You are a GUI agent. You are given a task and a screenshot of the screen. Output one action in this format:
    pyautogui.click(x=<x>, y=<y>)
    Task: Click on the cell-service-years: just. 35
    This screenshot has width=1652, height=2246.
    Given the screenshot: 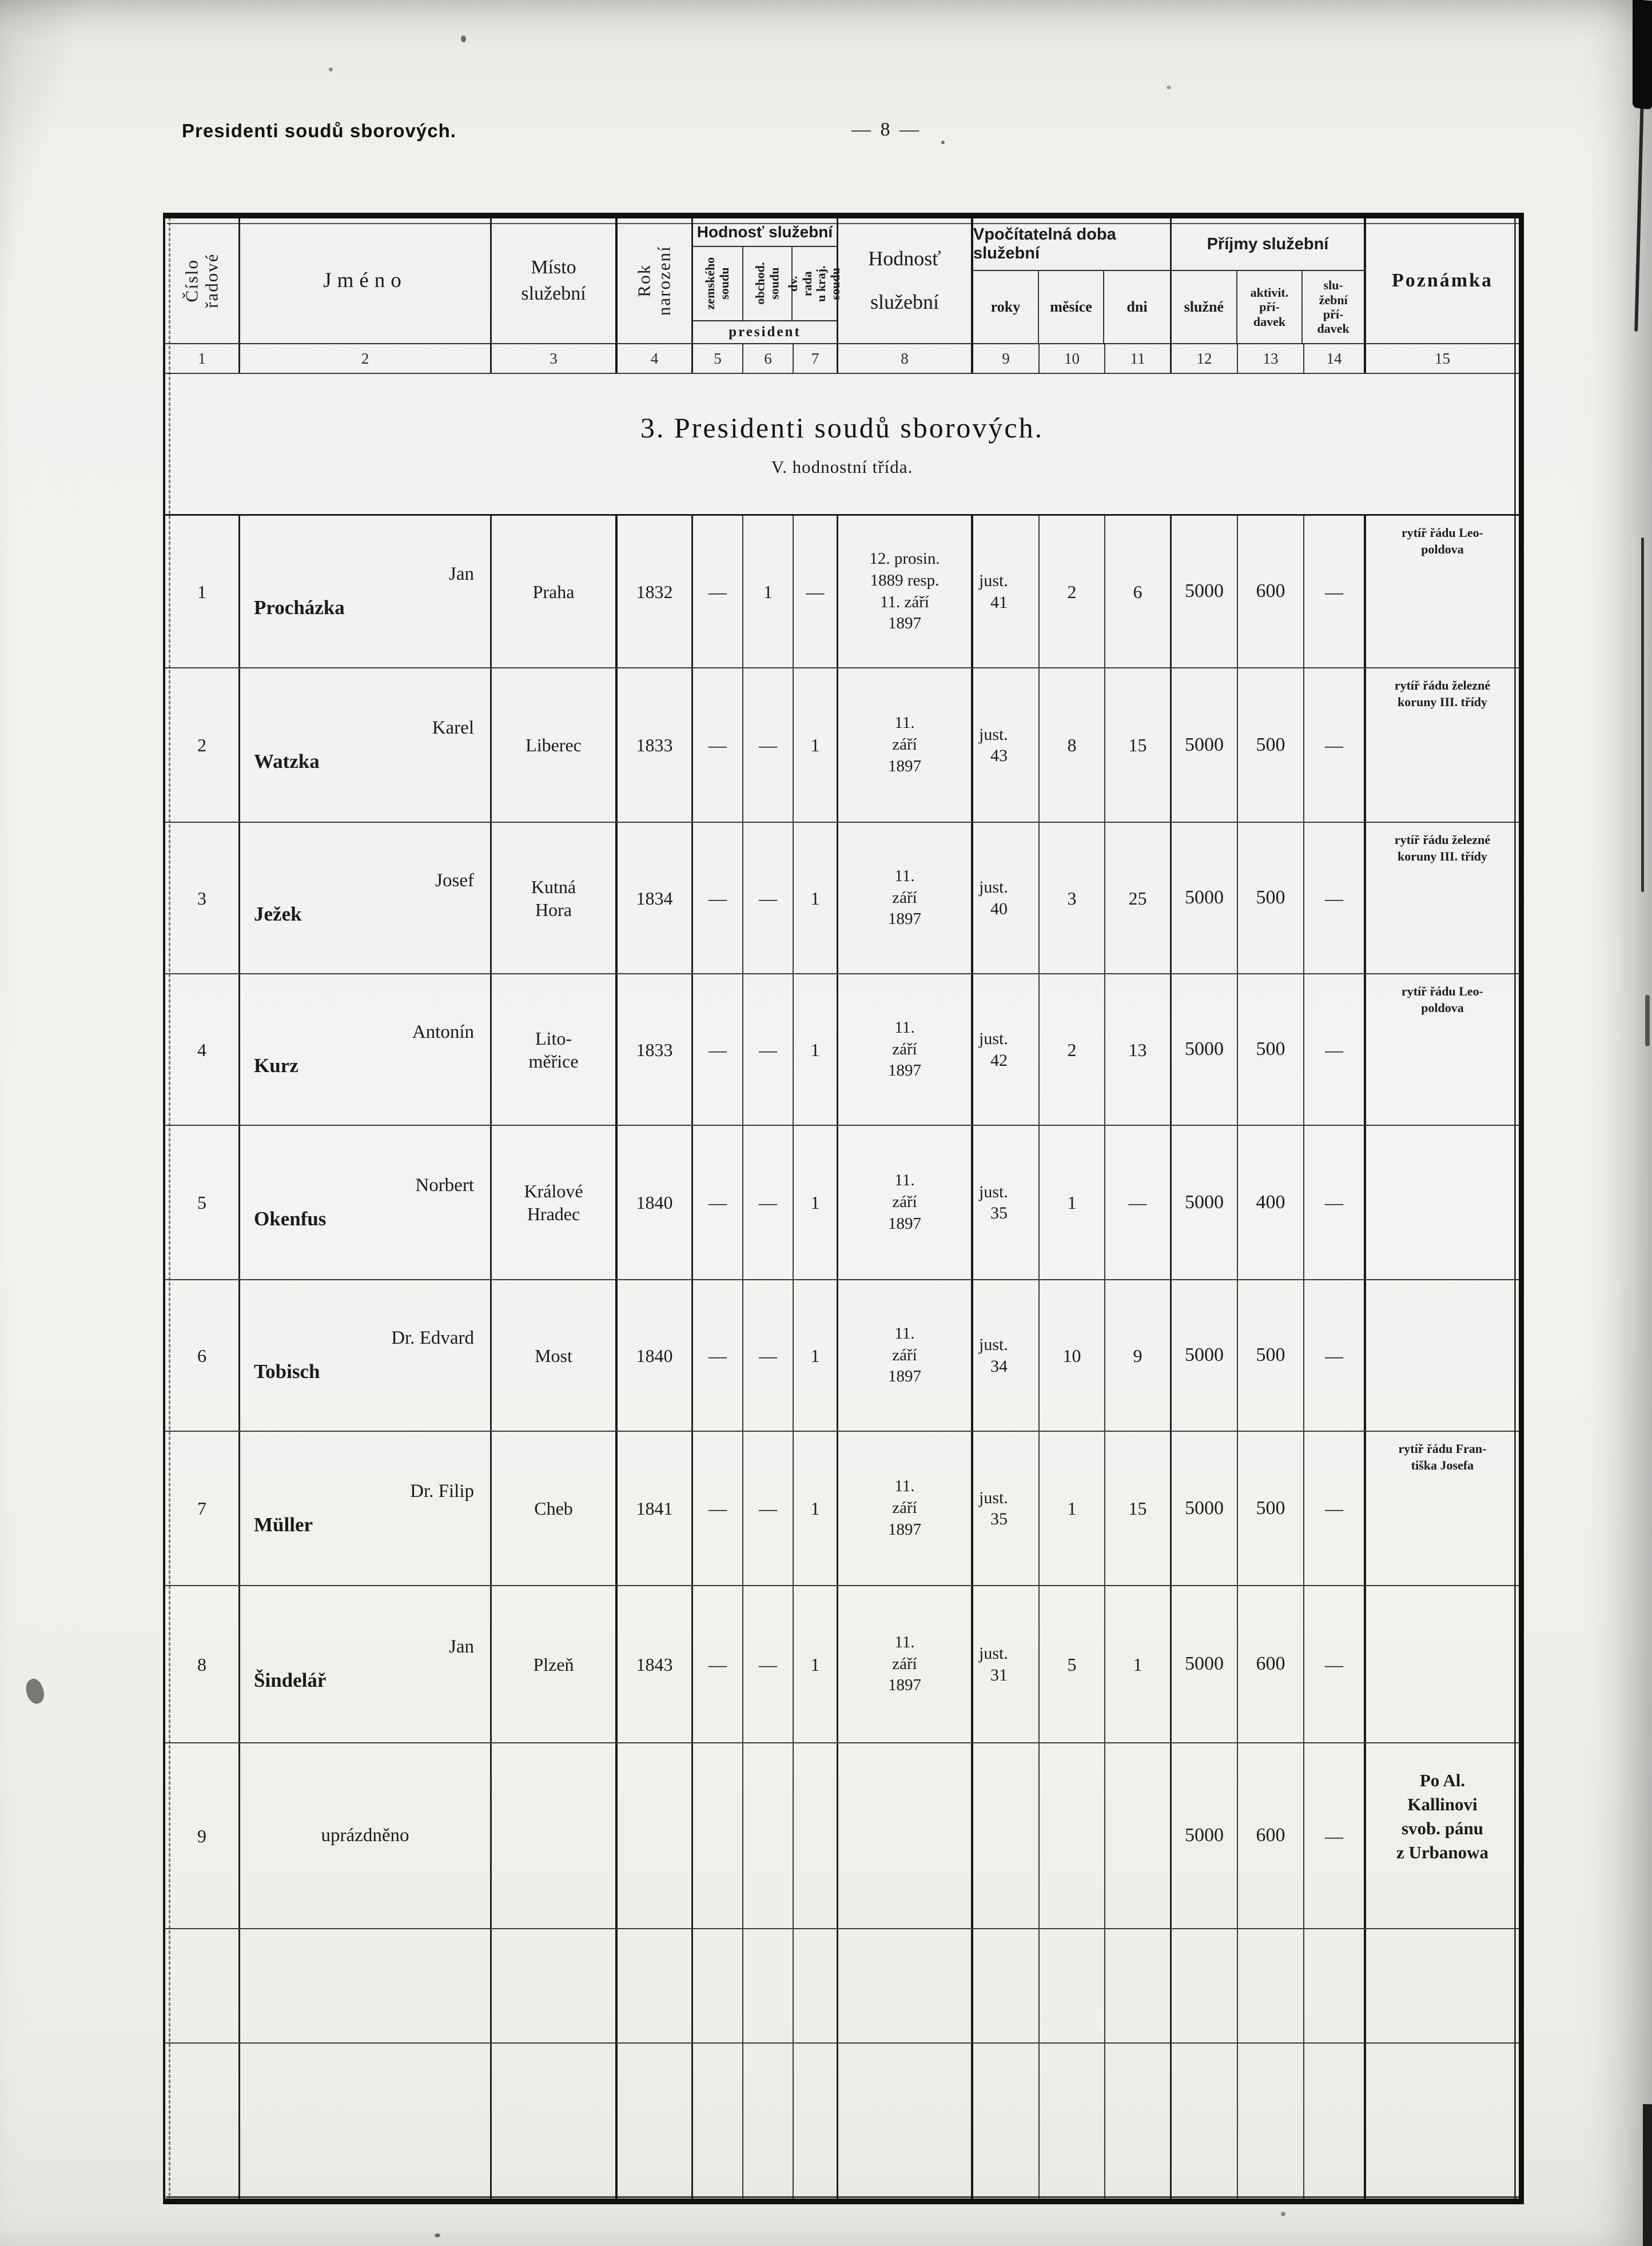 What is the action you would take?
    pyautogui.click(x=1007, y=1202)
    